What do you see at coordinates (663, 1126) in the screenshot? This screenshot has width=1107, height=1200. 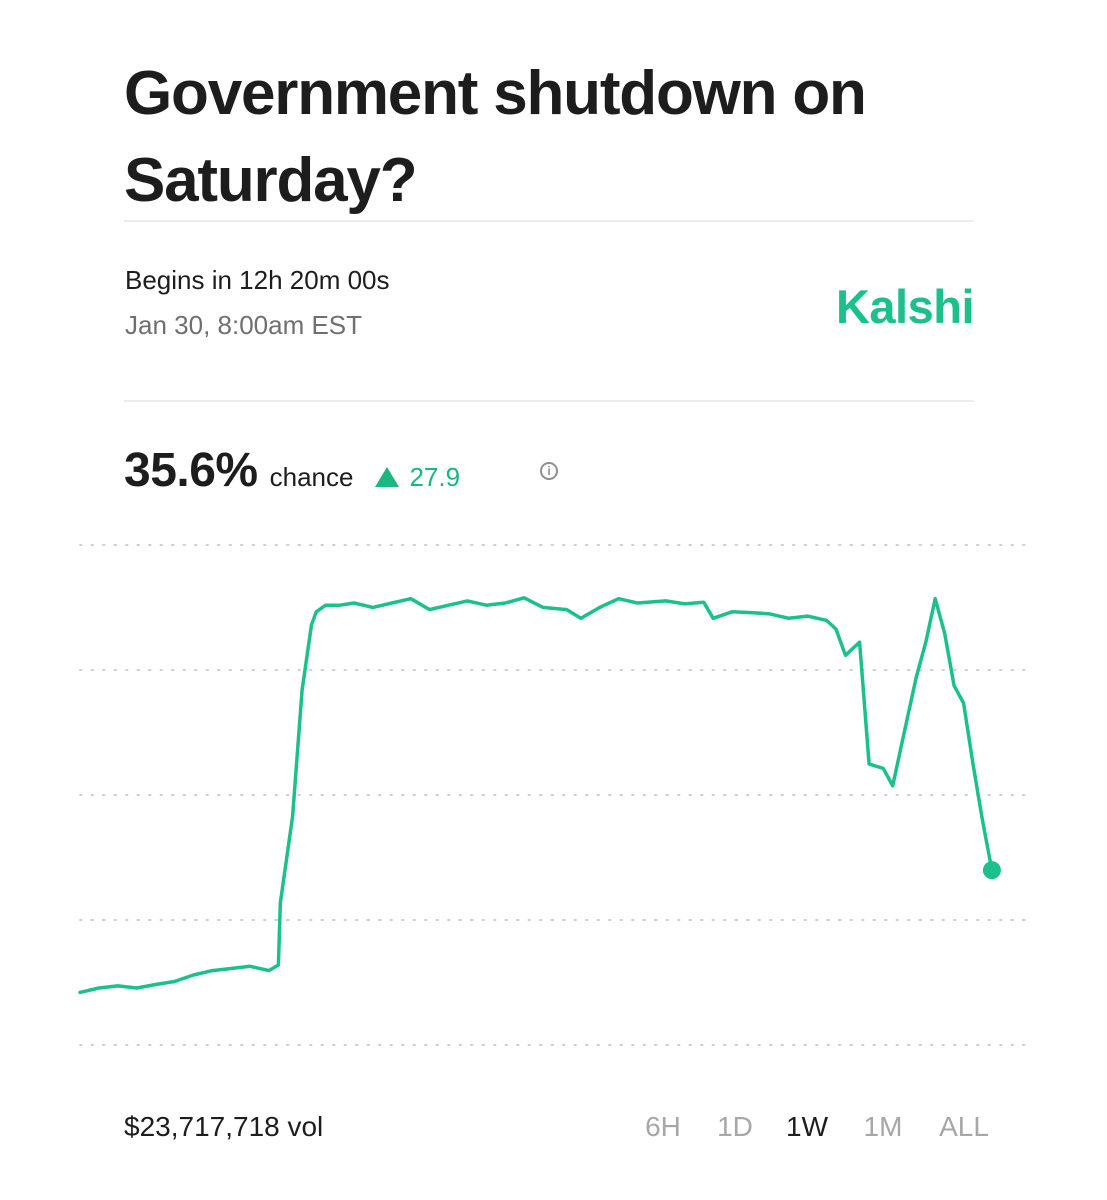 I see `range-button-6h: 6H` at bounding box center [663, 1126].